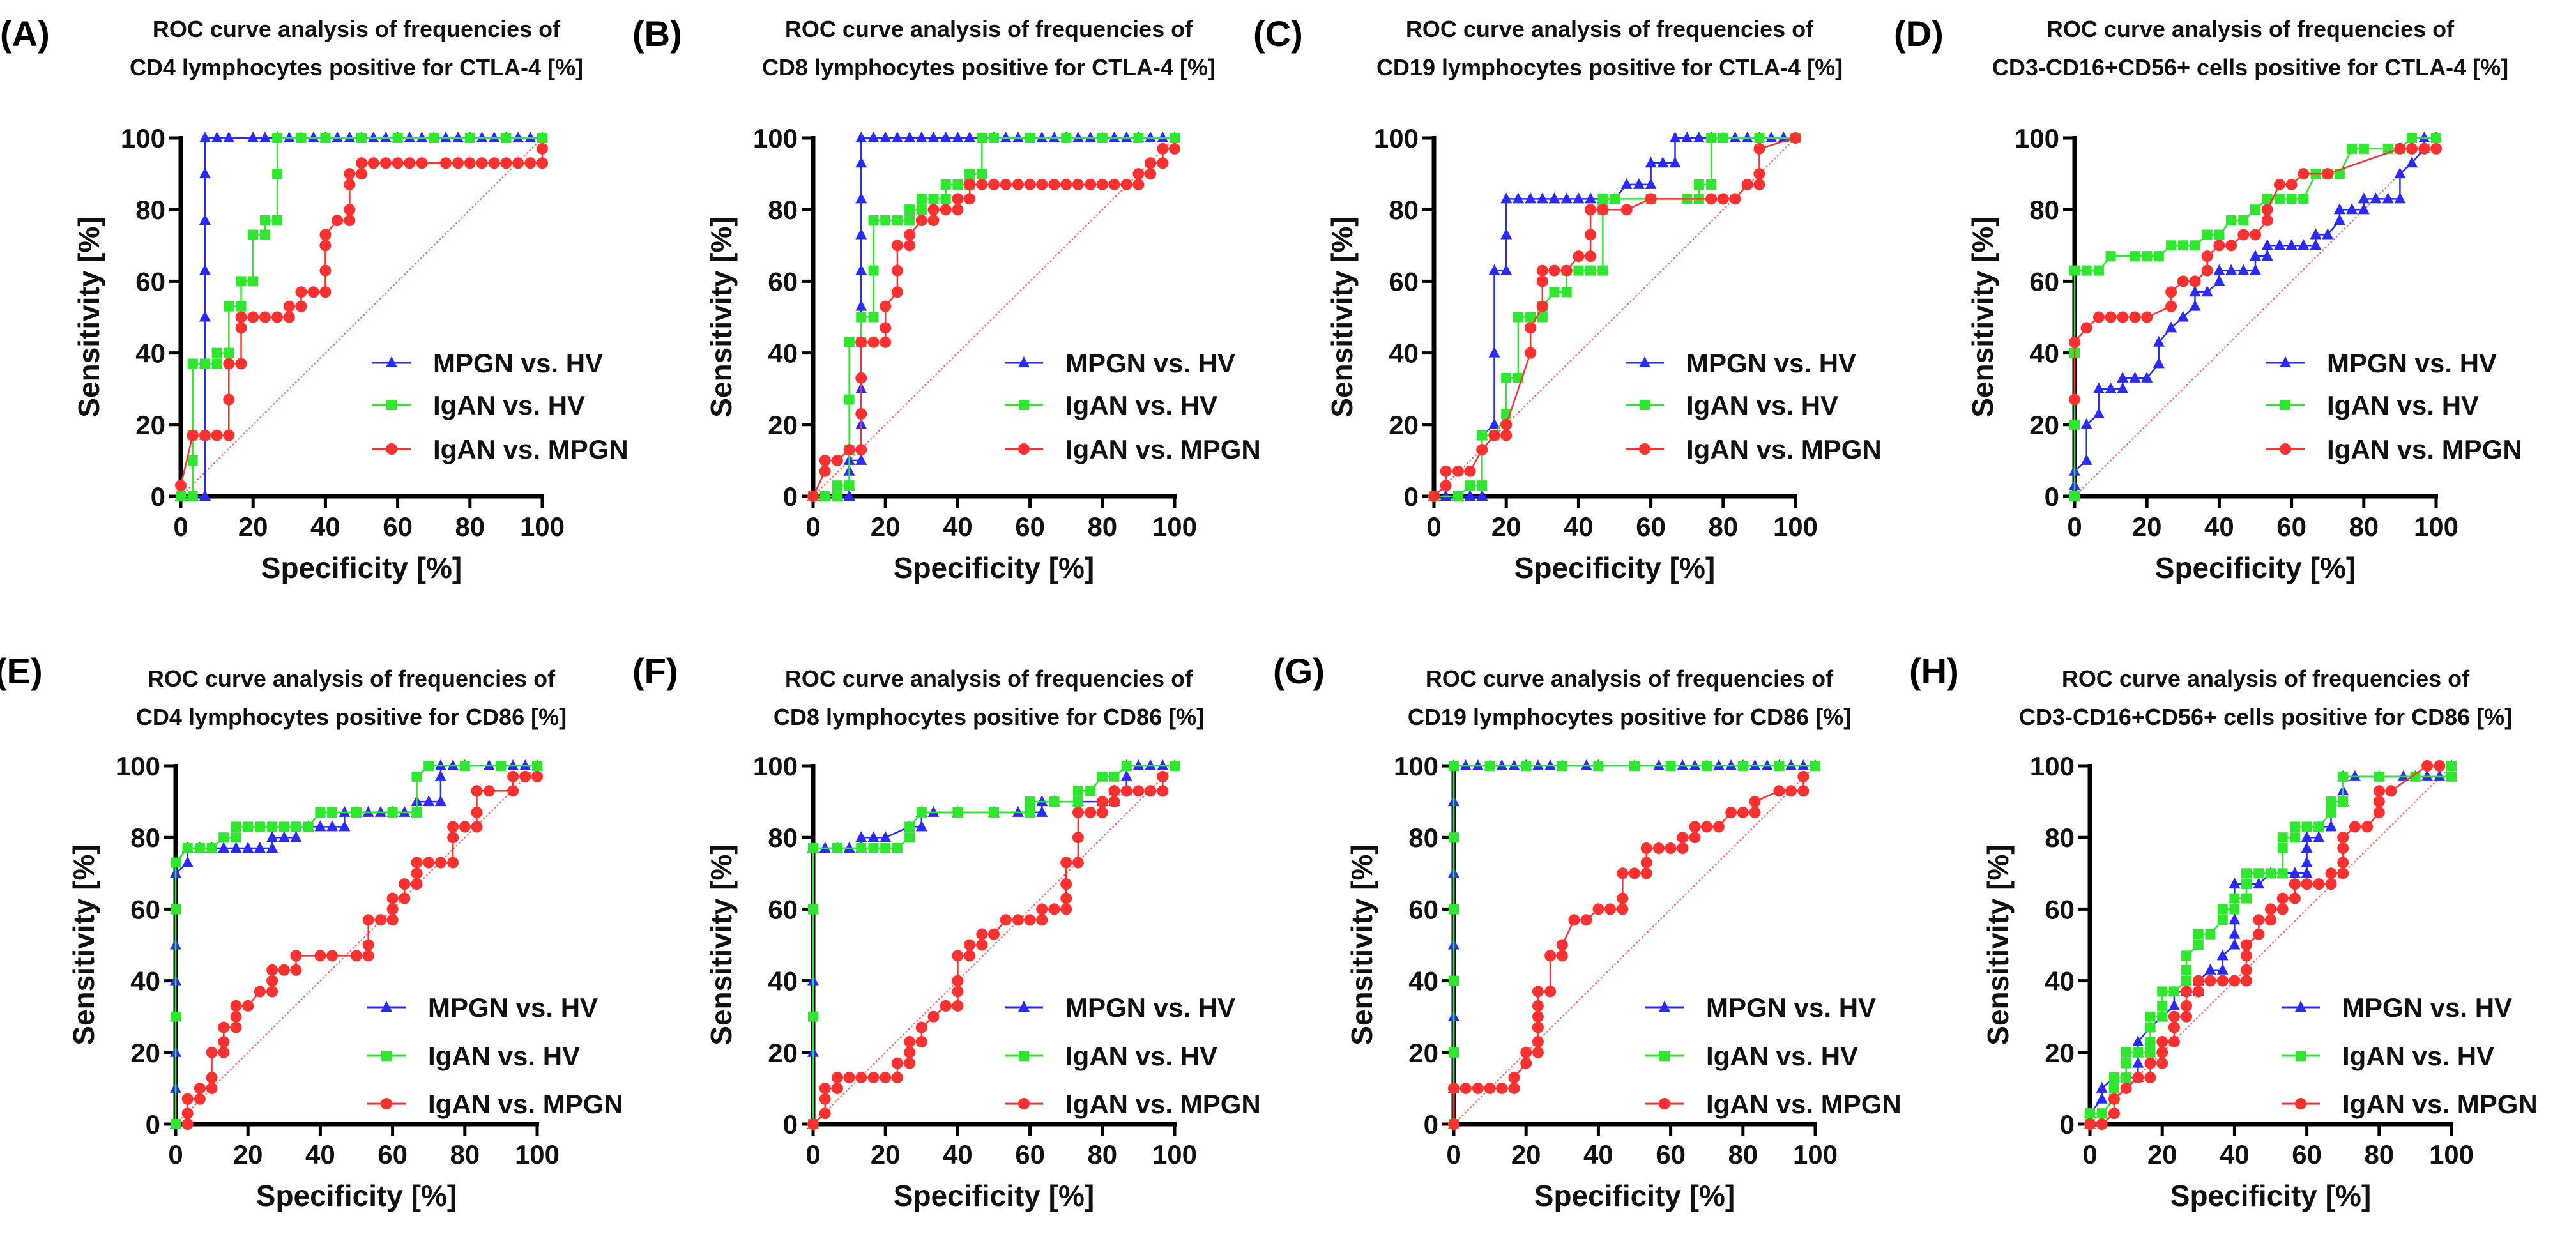 This screenshot has width=2576, height=1241. Describe the element at coordinates (1609, 67) in the screenshot. I see `chart-title-line: CD19 lymphocytes positive for CTLA-4 [%]` at that location.